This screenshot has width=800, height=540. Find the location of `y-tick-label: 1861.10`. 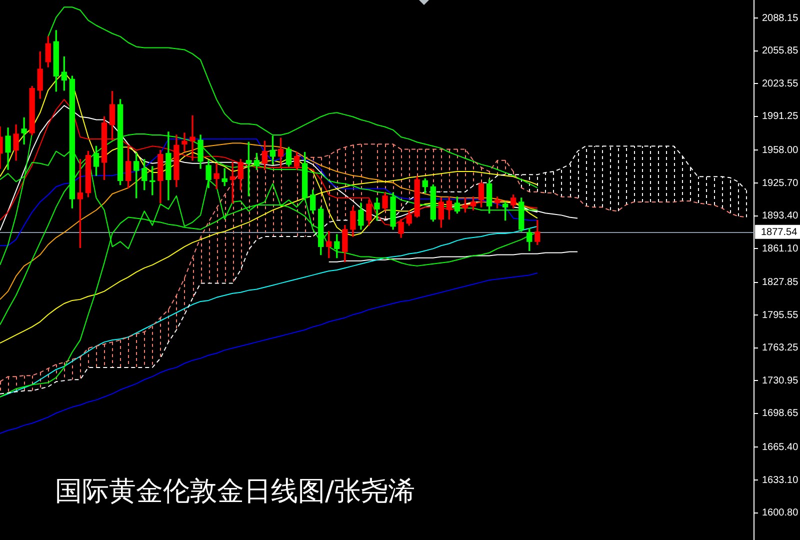

y-tick-label: 1861.10 is located at coordinates (780, 248).